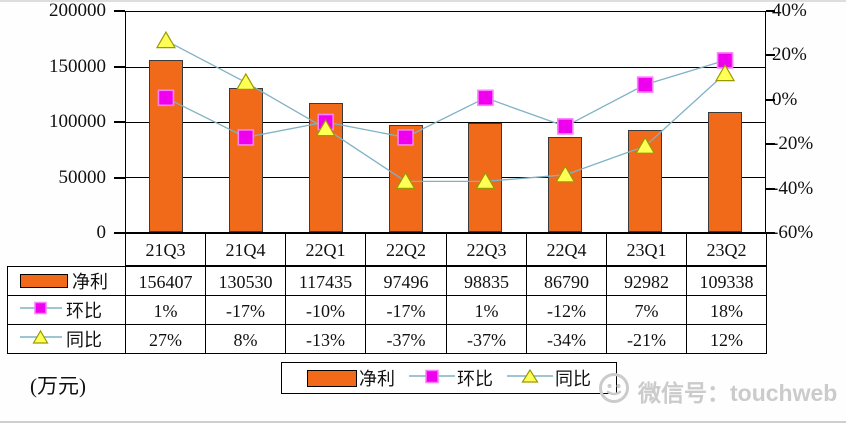  I want to click on table-row-key: 净利, so click(66, 281).